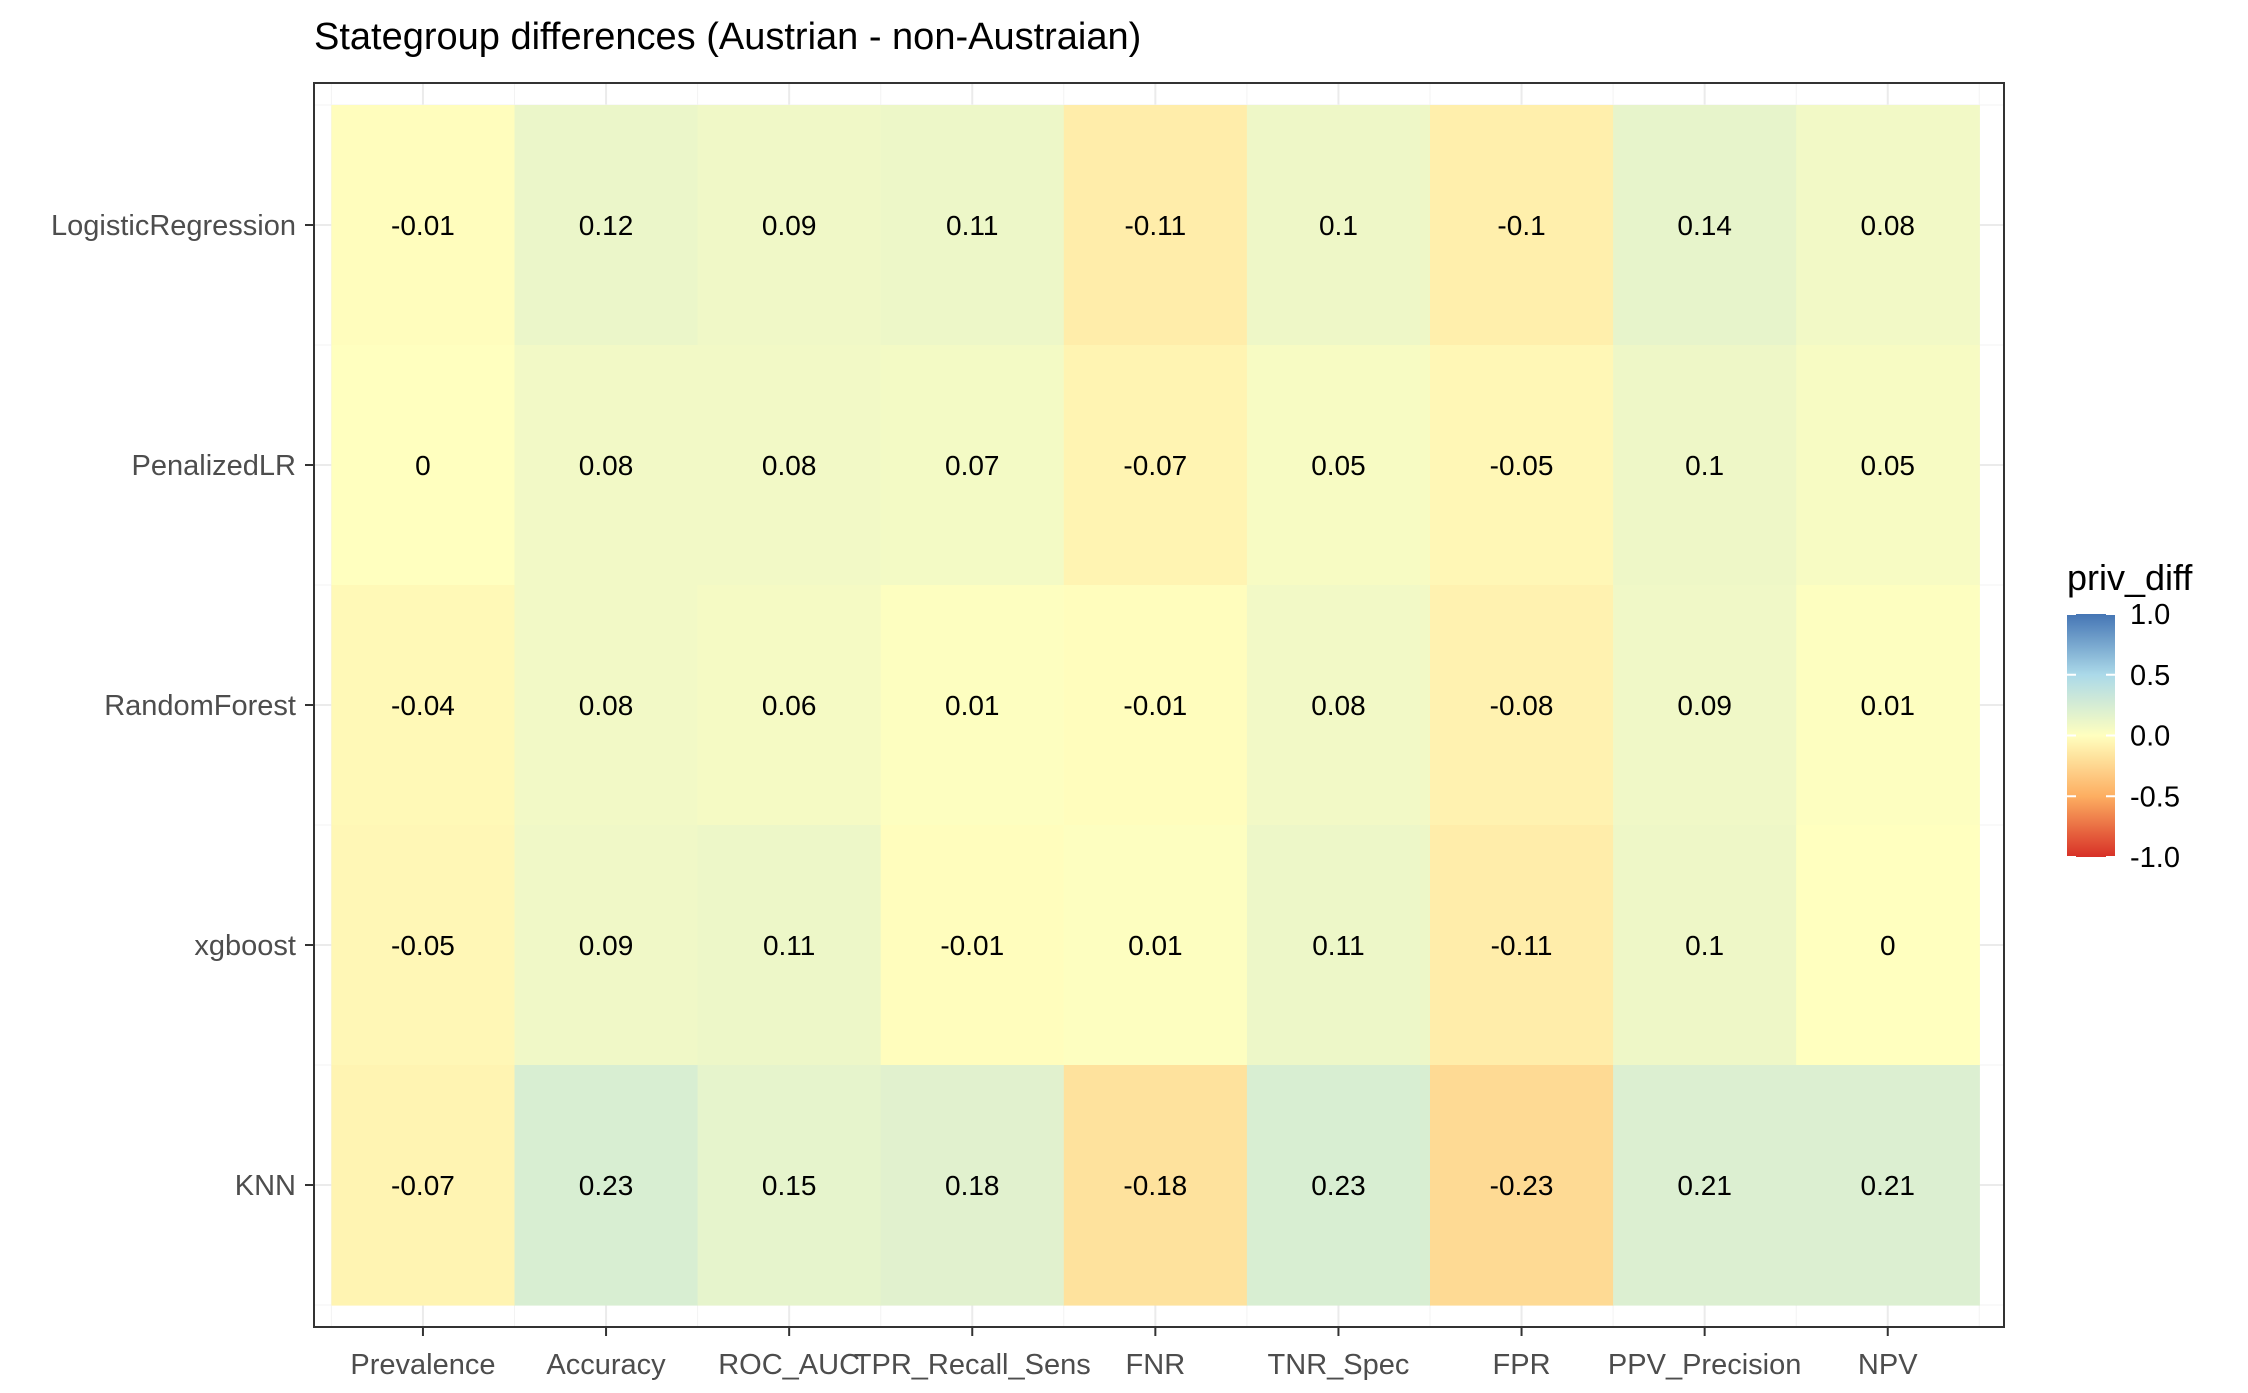 The width and height of the screenshot is (2248, 1393). What do you see at coordinates (200, 706) in the screenshot?
I see `y-tick-label: RandomForest` at bounding box center [200, 706].